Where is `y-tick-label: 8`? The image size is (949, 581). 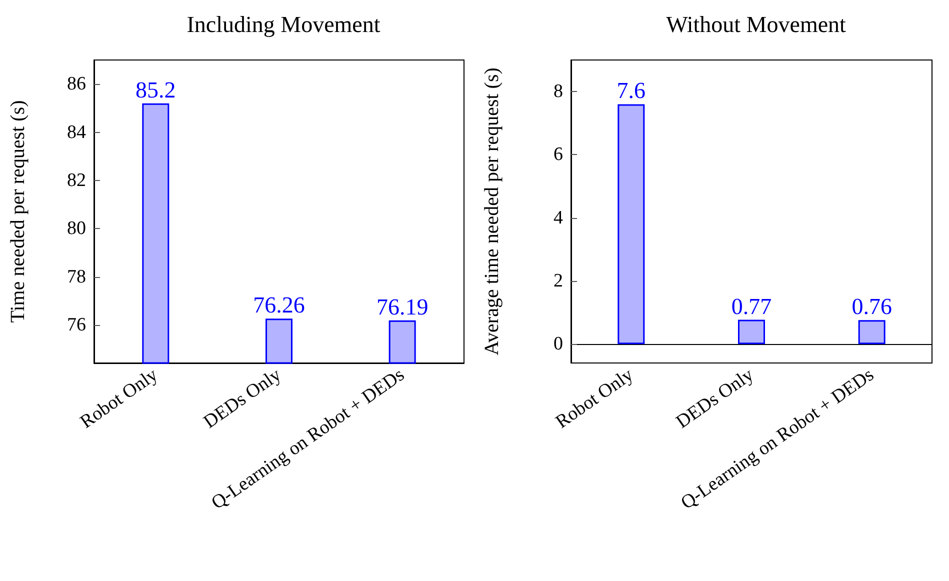 y-tick-label: 8 is located at coordinates (558, 91).